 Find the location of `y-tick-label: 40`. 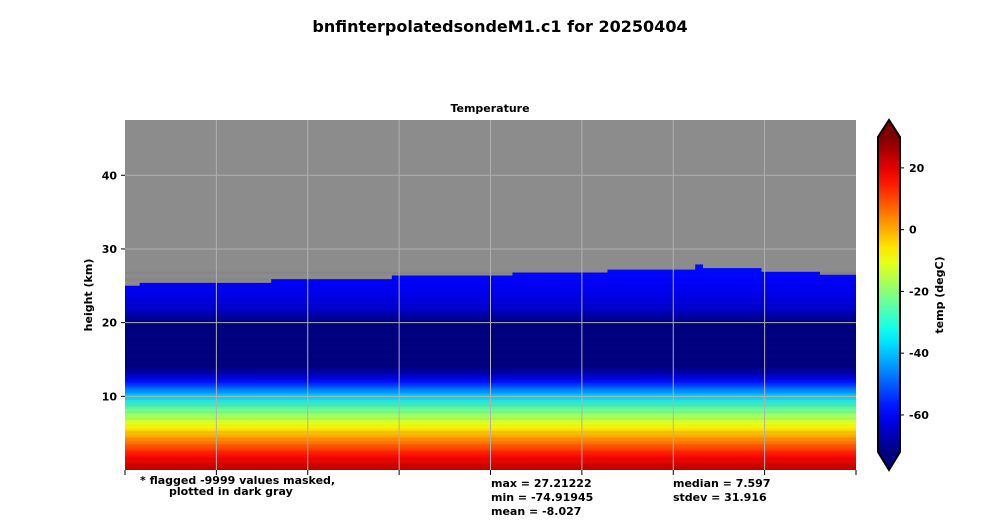

y-tick-label: 40 is located at coordinates (110, 175).